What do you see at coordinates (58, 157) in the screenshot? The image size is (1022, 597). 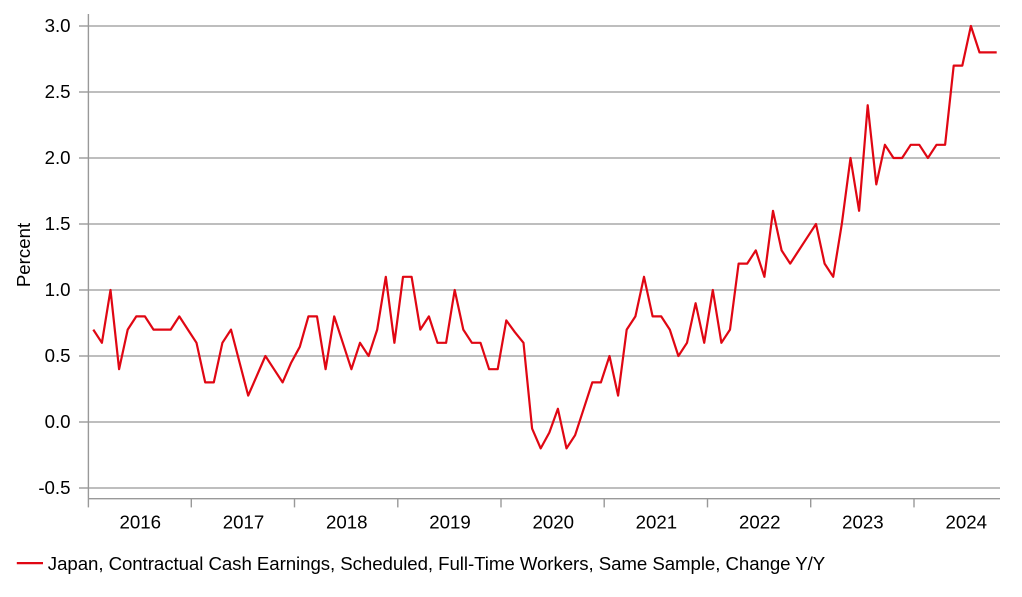 I see `svg-text: 2.0` at bounding box center [58, 157].